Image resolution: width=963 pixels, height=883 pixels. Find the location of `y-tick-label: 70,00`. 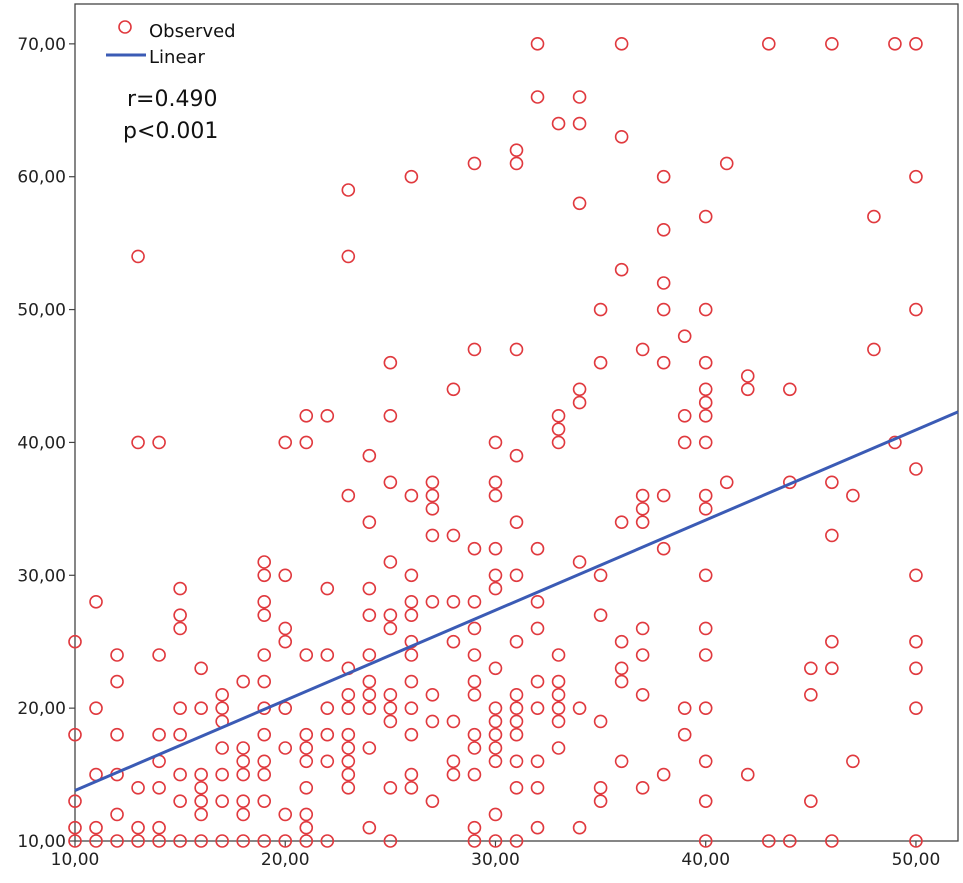

y-tick-label: 70,00 is located at coordinates (41, 45).